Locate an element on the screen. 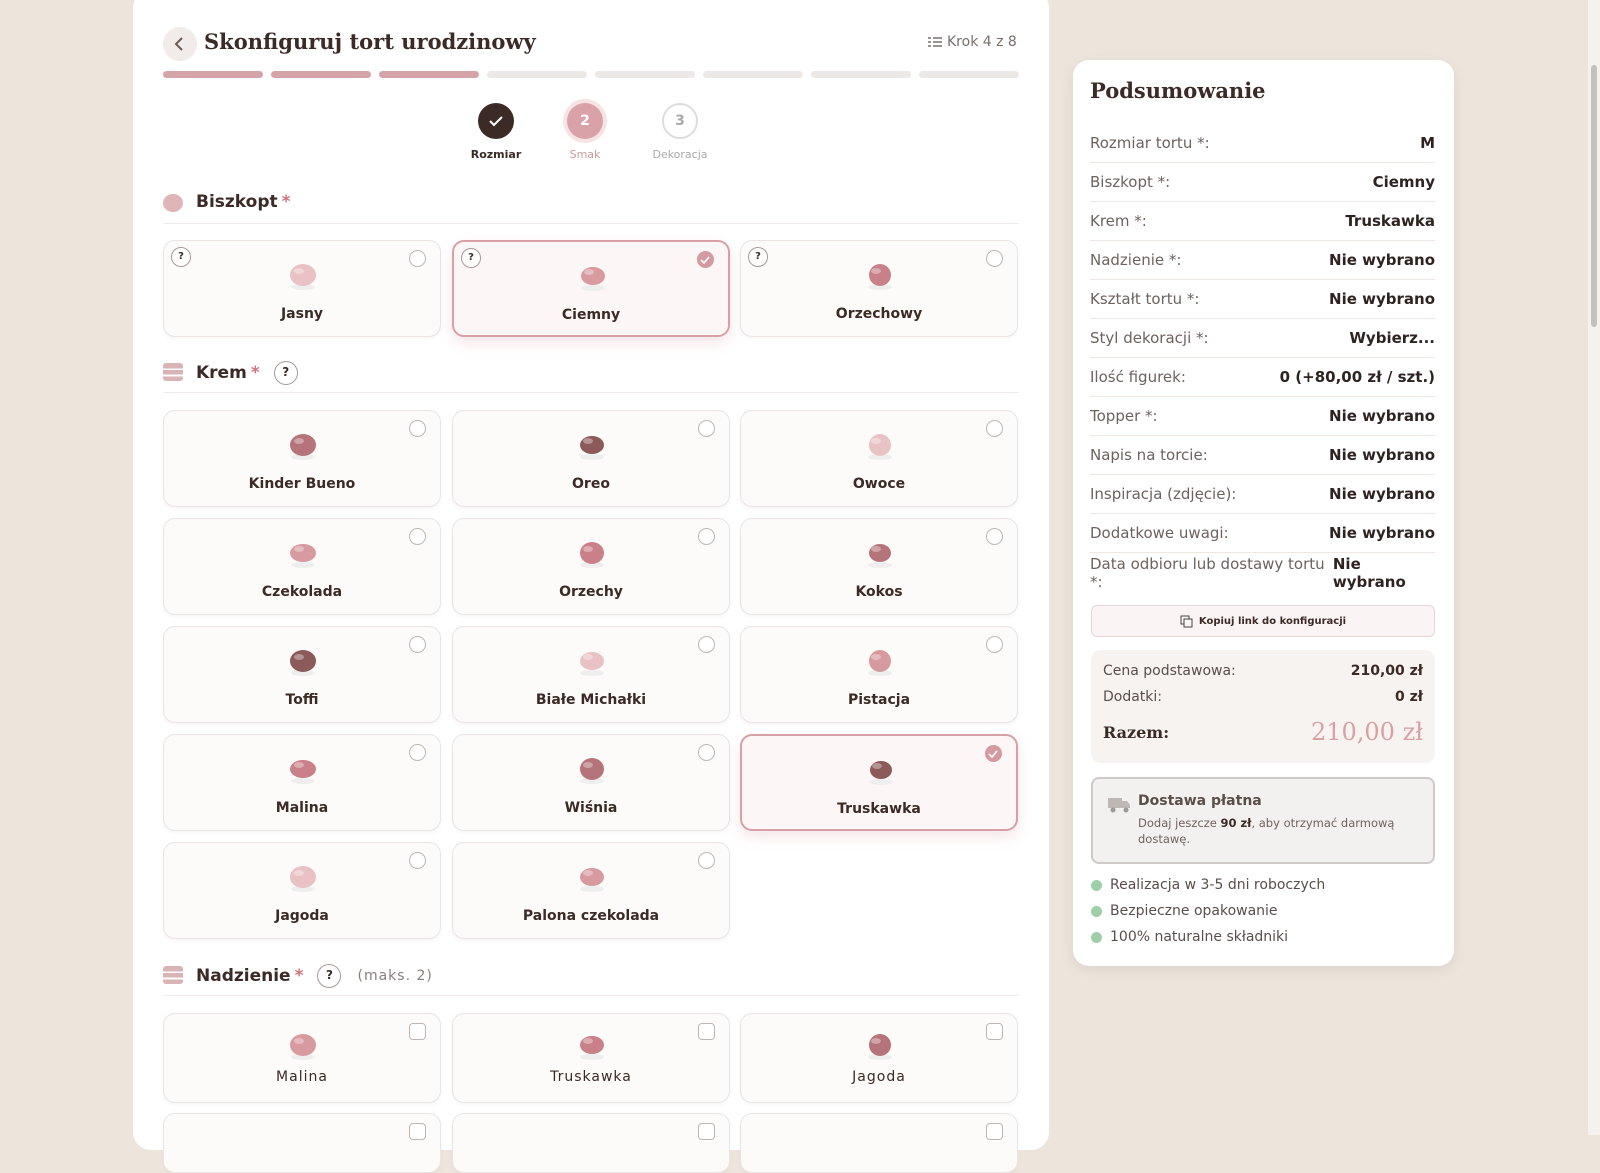 The image size is (1600, 1173). copy-icon is located at coordinates (1186, 621).